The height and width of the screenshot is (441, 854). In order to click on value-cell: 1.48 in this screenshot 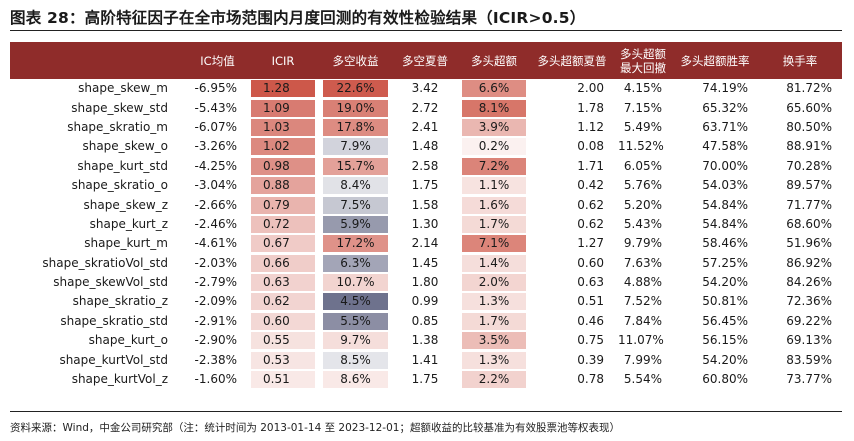, I will do `click(425, 146)`.